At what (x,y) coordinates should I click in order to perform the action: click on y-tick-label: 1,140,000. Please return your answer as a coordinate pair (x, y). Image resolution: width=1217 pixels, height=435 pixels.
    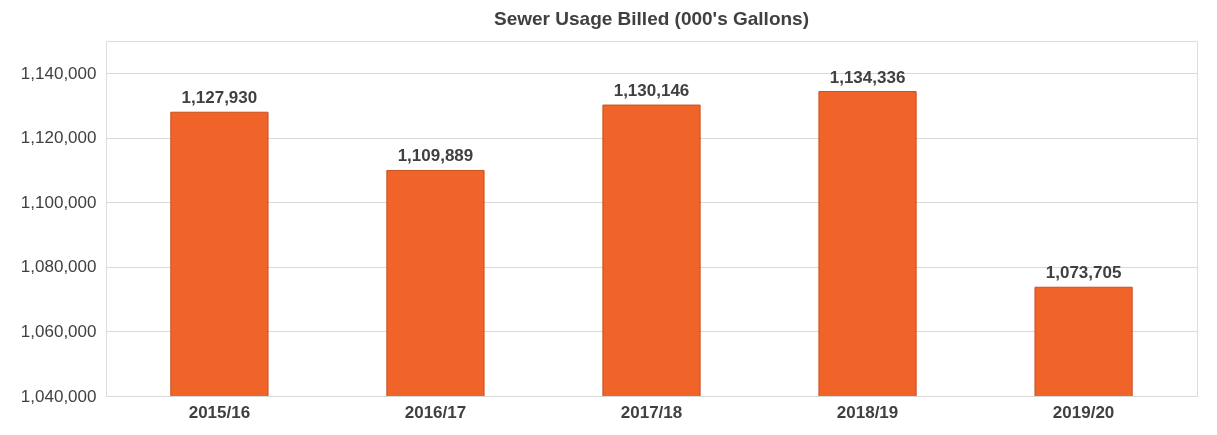
    Looking at the image, I should click on (58, 73).